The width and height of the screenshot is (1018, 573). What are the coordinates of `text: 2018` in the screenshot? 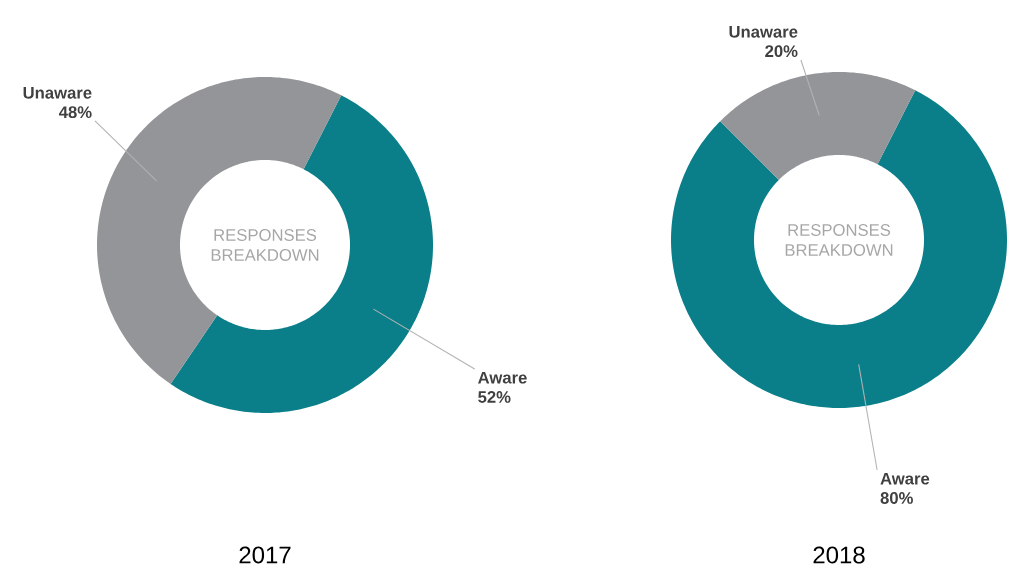 It's located at (839, 555).